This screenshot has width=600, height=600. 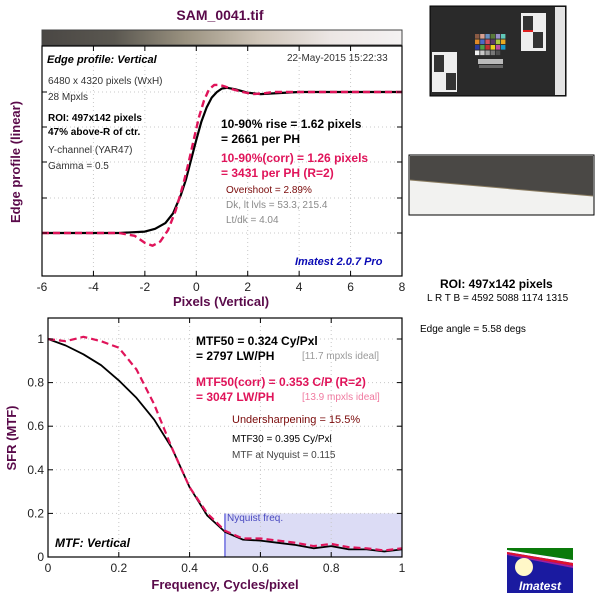 What do you see at coordinates (341, 356) in the screenshot?
I see `mtf50-ideal: [11.7 mpxls ideal]` at bounding box center [341, 356].